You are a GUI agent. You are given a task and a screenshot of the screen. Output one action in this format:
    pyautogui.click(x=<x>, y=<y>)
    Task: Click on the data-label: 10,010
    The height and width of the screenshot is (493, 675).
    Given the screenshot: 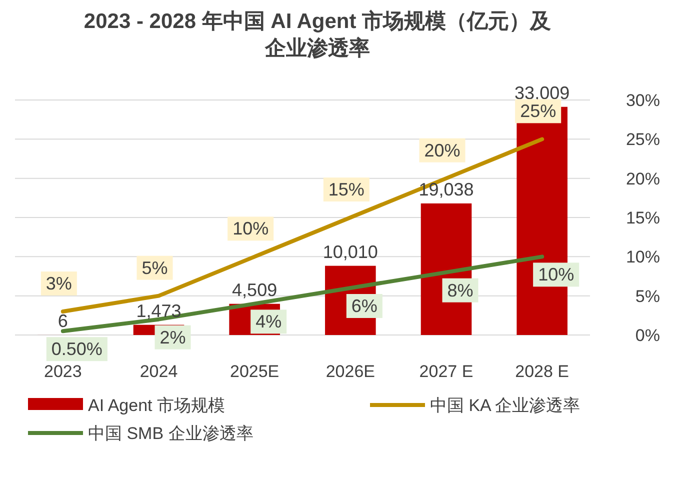 What is the action you would take?
    pyautogui.click(x=350, y=252)
    